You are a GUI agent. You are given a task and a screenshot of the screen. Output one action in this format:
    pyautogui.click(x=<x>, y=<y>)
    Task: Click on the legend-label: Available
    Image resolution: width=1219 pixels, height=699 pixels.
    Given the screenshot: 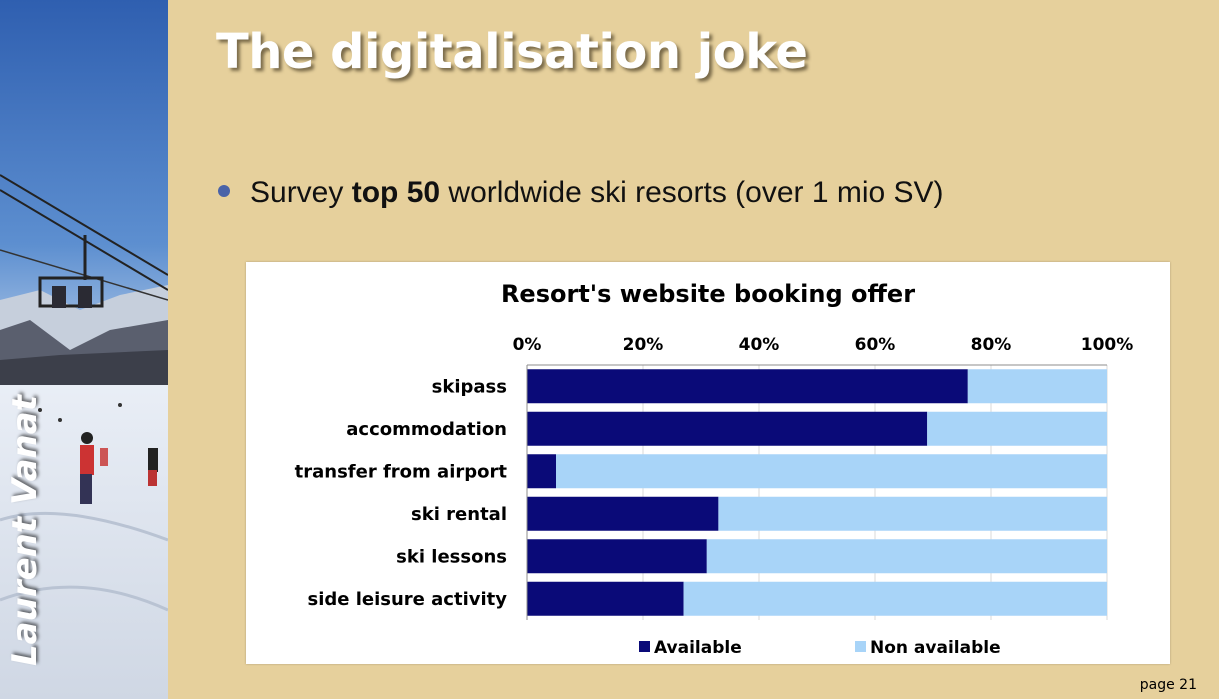 What is the action you would take?
    pyautogui.click(x=698, y=648)
    